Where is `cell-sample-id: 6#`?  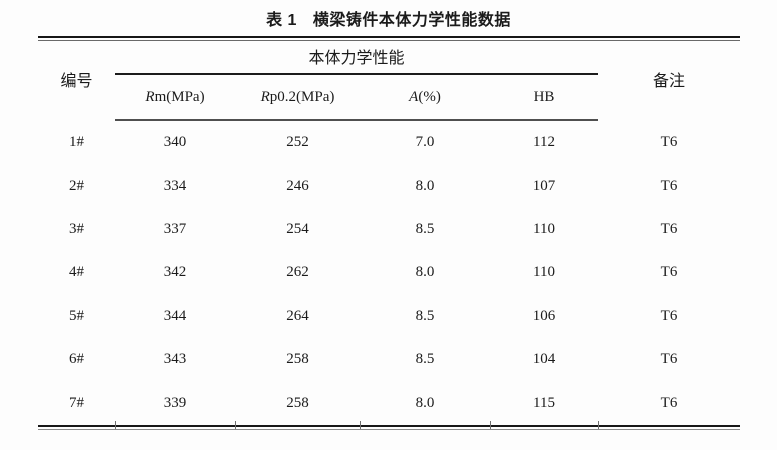
cell-sample-id: 6# is located at coordinates (76, 359).